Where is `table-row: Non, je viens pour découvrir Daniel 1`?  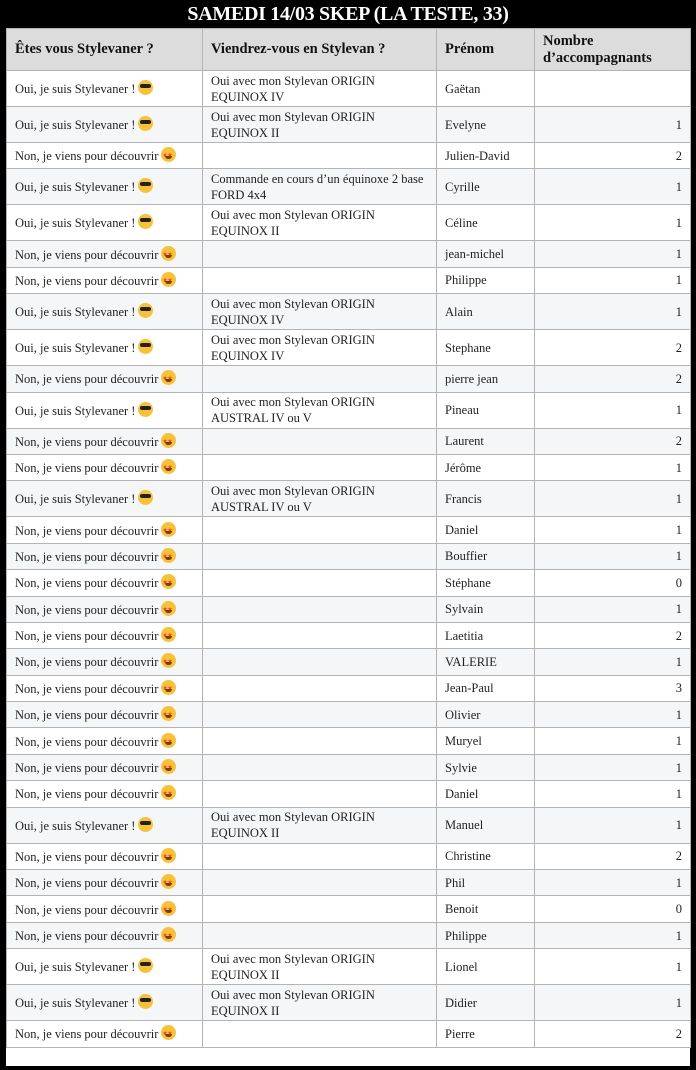 table-row: Non, je viens pour découvrir Daniel 1 is located at coordinates (348, 794).